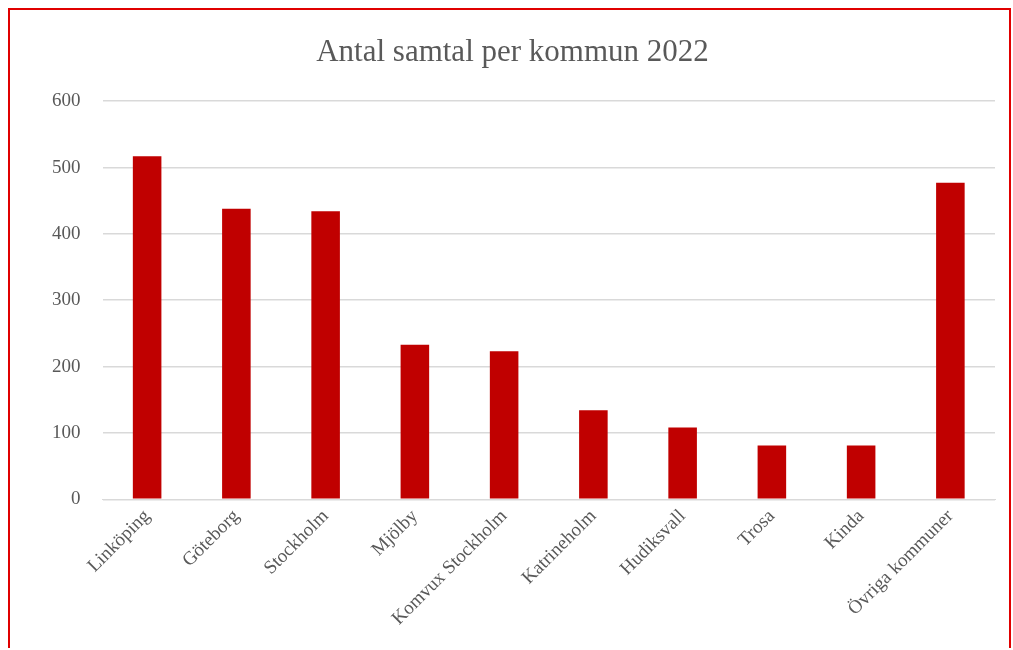  What do you see at coordinates (66, 431) in the screenshot?
I see `y-tick-label: 100` at bounding box center [66, 431].